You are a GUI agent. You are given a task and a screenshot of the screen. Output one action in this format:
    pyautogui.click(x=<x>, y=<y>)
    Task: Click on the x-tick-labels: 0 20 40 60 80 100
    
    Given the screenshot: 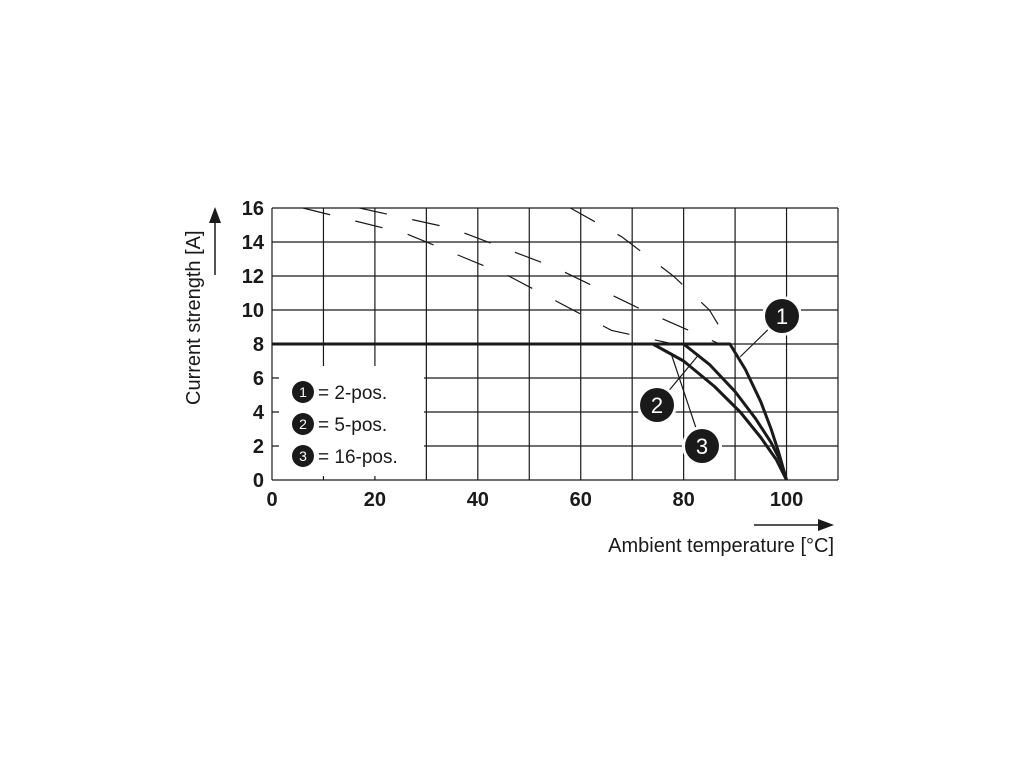 What is the action you would take?
    pyautogui.click(x=534, y=500)
    